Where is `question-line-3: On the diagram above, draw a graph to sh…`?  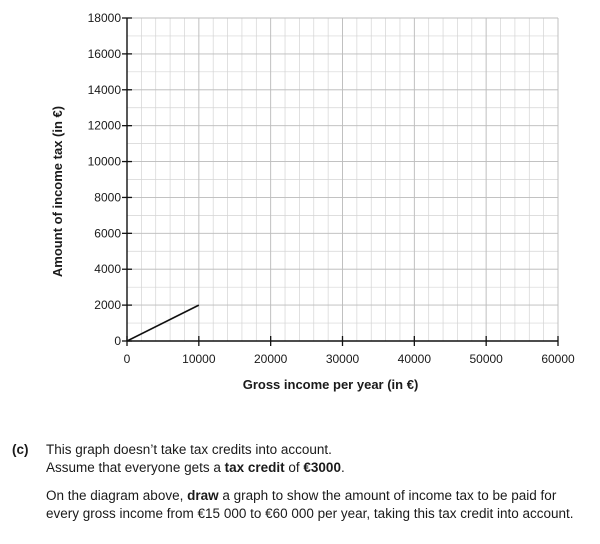
question-line-3: On the diagram above, draw a graph to sh… is located at coordinates (316, 505).